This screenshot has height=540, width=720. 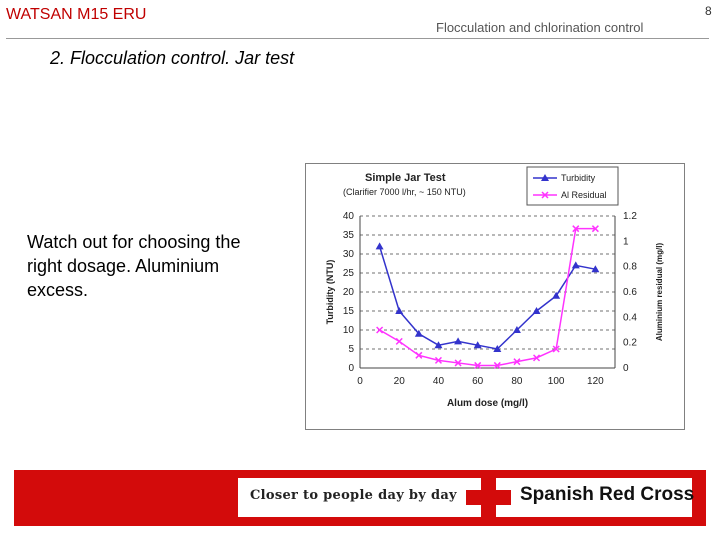 I want to click on chart-title: Simple Jar Test, so click(x=405, y=178).